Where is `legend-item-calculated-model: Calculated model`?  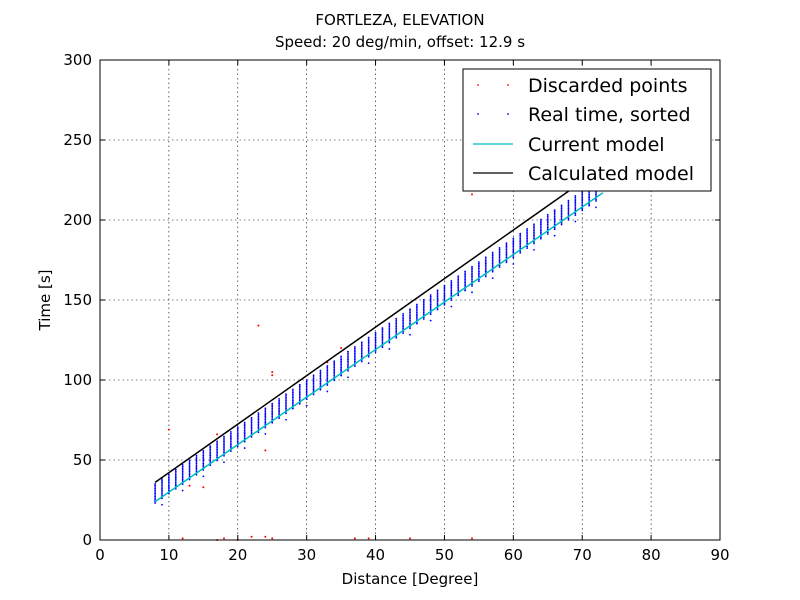
legend-item-calculated-model: Calculated model is located at coordinates (583, 174).